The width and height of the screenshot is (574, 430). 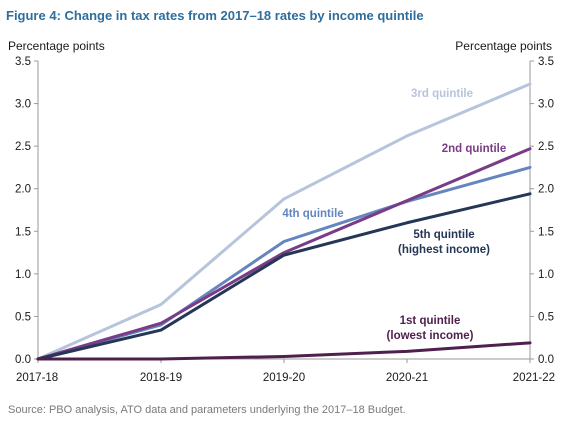 What do you see at coordinates (23, 317) in the screenshot?
I see `y-tick-label-left: 0.5` at bounding box center [23, 317].